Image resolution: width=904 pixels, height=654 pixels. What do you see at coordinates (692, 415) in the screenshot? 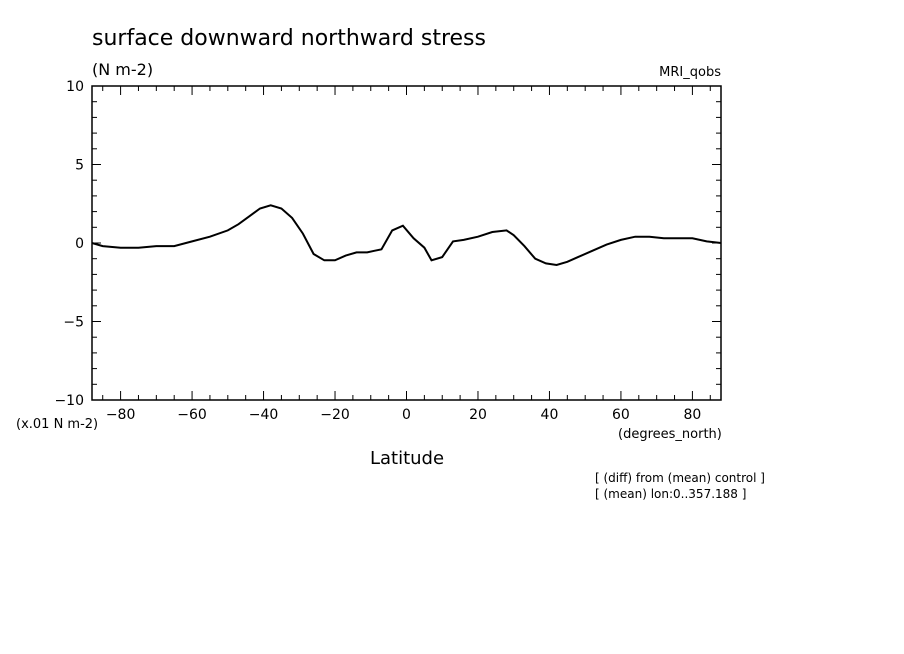
I see `x-tick-label: 80` at bounding box center [692, 415].